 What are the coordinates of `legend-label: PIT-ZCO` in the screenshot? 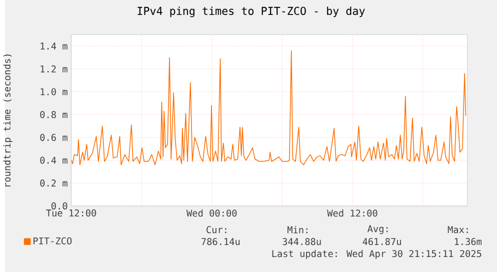 It's located at (53, 240).